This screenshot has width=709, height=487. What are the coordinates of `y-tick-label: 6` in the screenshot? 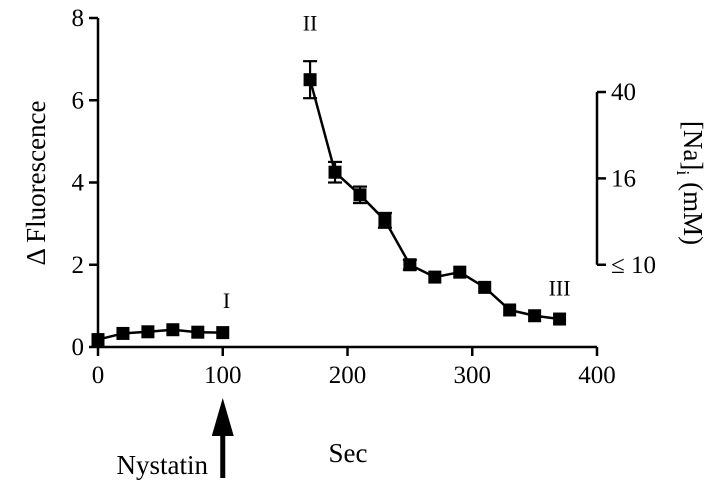 It's located at (78, 100).